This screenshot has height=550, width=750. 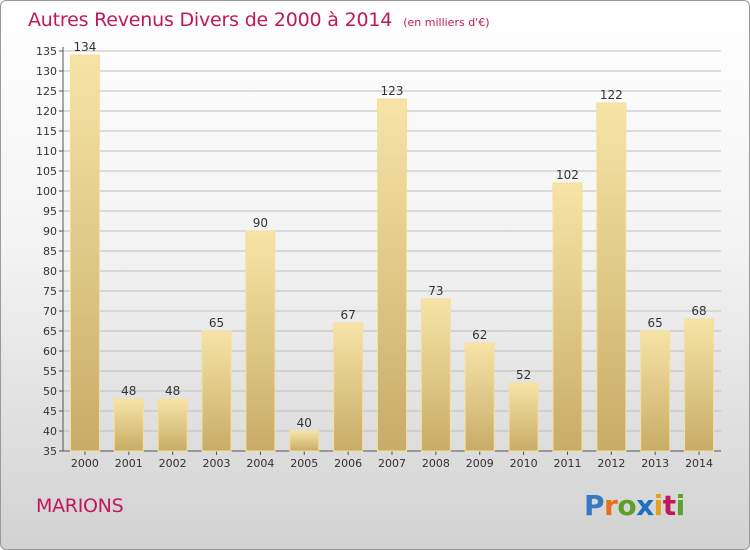 What do you see at coordinates (50, 371) in the screenshot?
I see `y-tick-label: 55` at bounding box center [50, 371].